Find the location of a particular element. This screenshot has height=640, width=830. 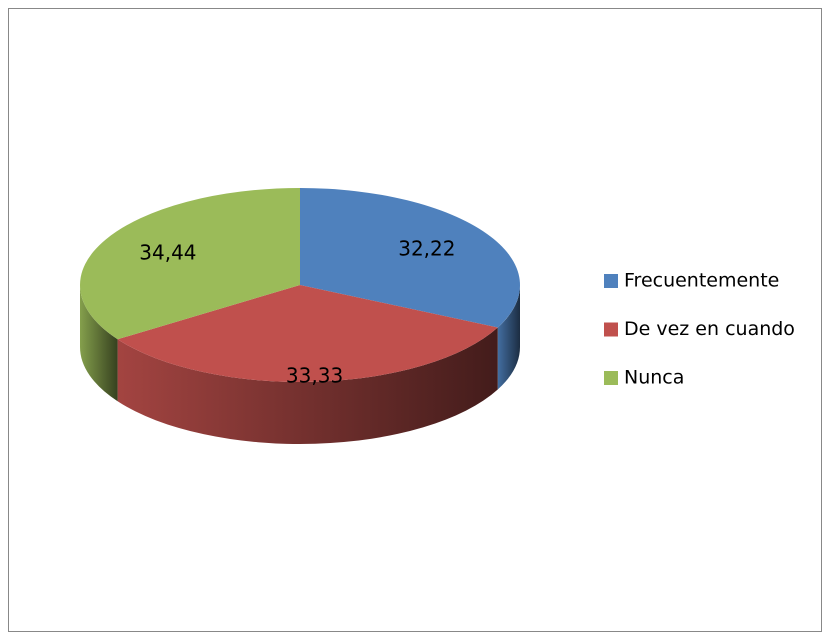

legend-label: De vez en cuando is located at coordinates (709, 329).